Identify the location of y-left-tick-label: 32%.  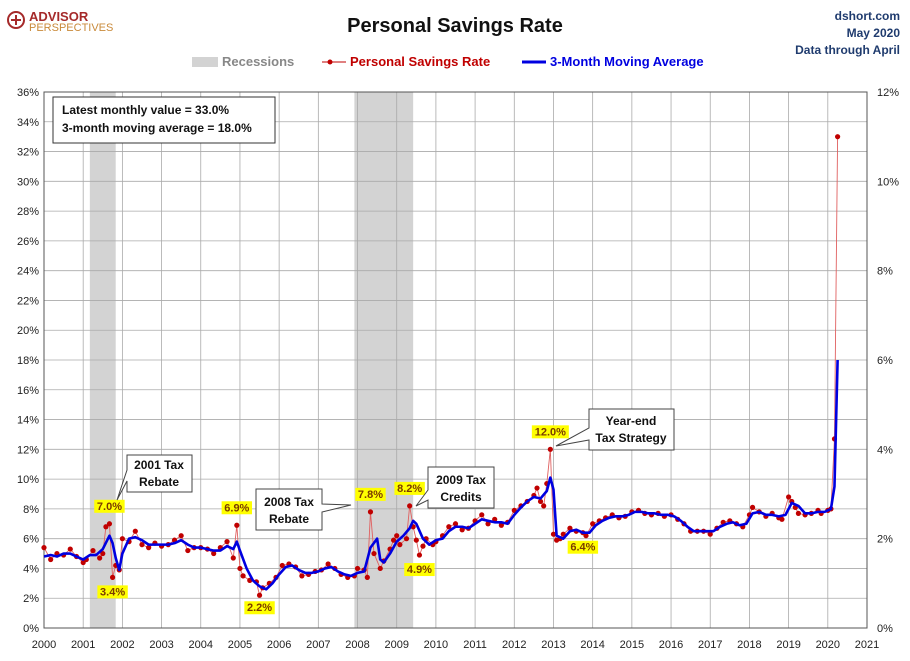
(28, 153).